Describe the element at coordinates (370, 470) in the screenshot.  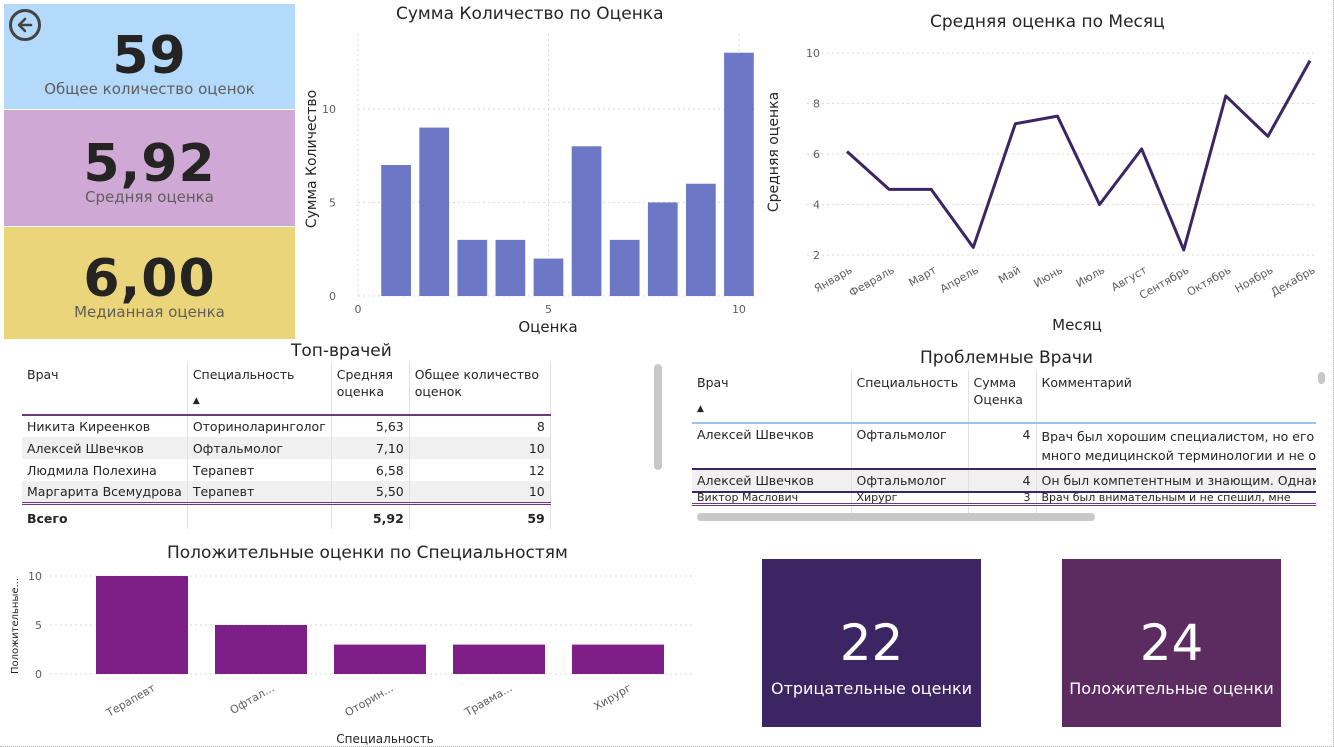
I see `cell-avg: 6,58` at that location.